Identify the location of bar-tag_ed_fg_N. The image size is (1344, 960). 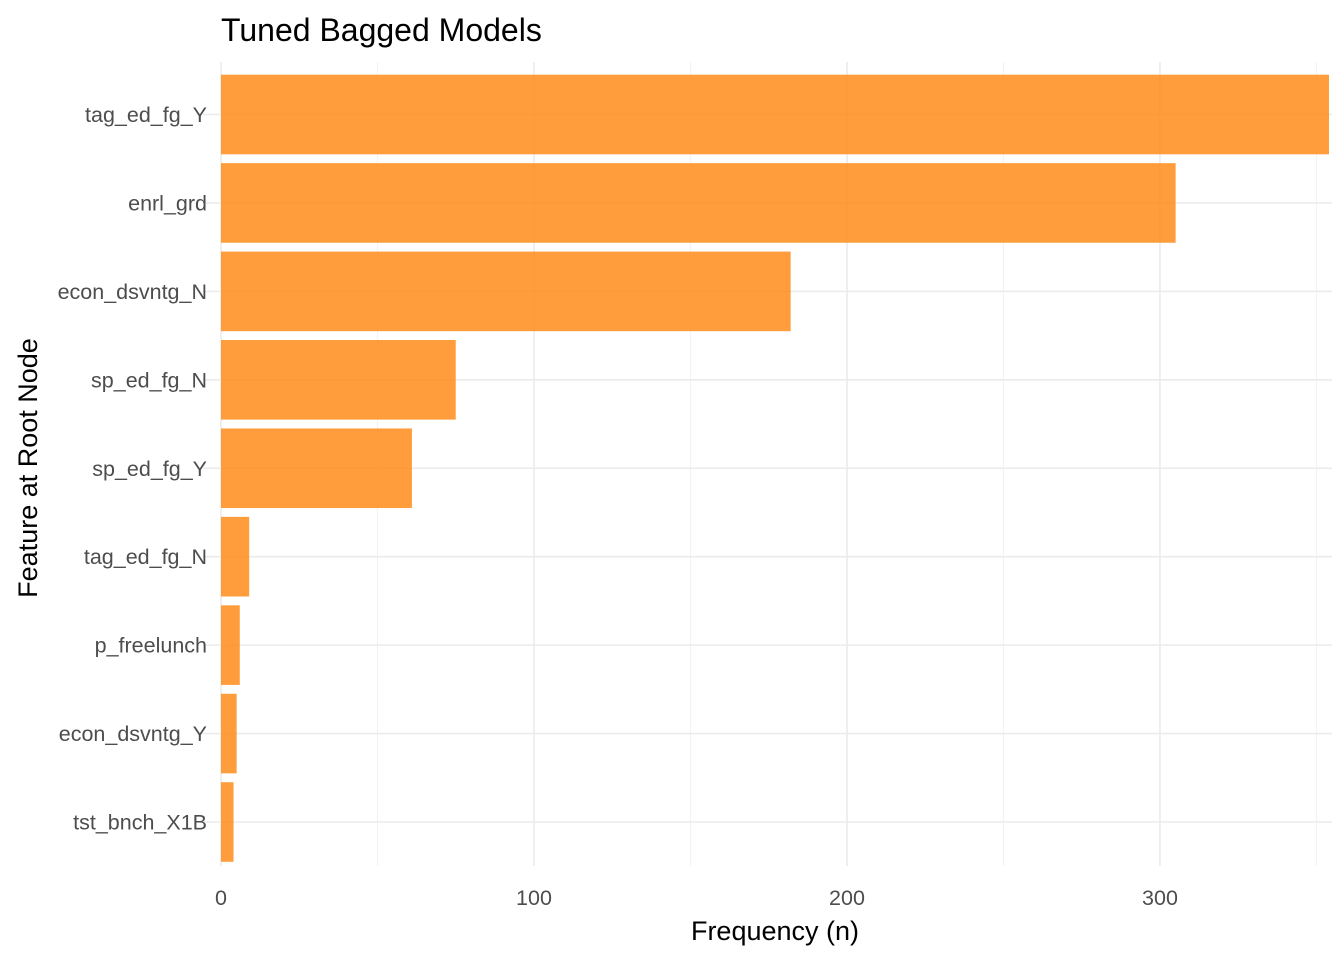
(235, 556).